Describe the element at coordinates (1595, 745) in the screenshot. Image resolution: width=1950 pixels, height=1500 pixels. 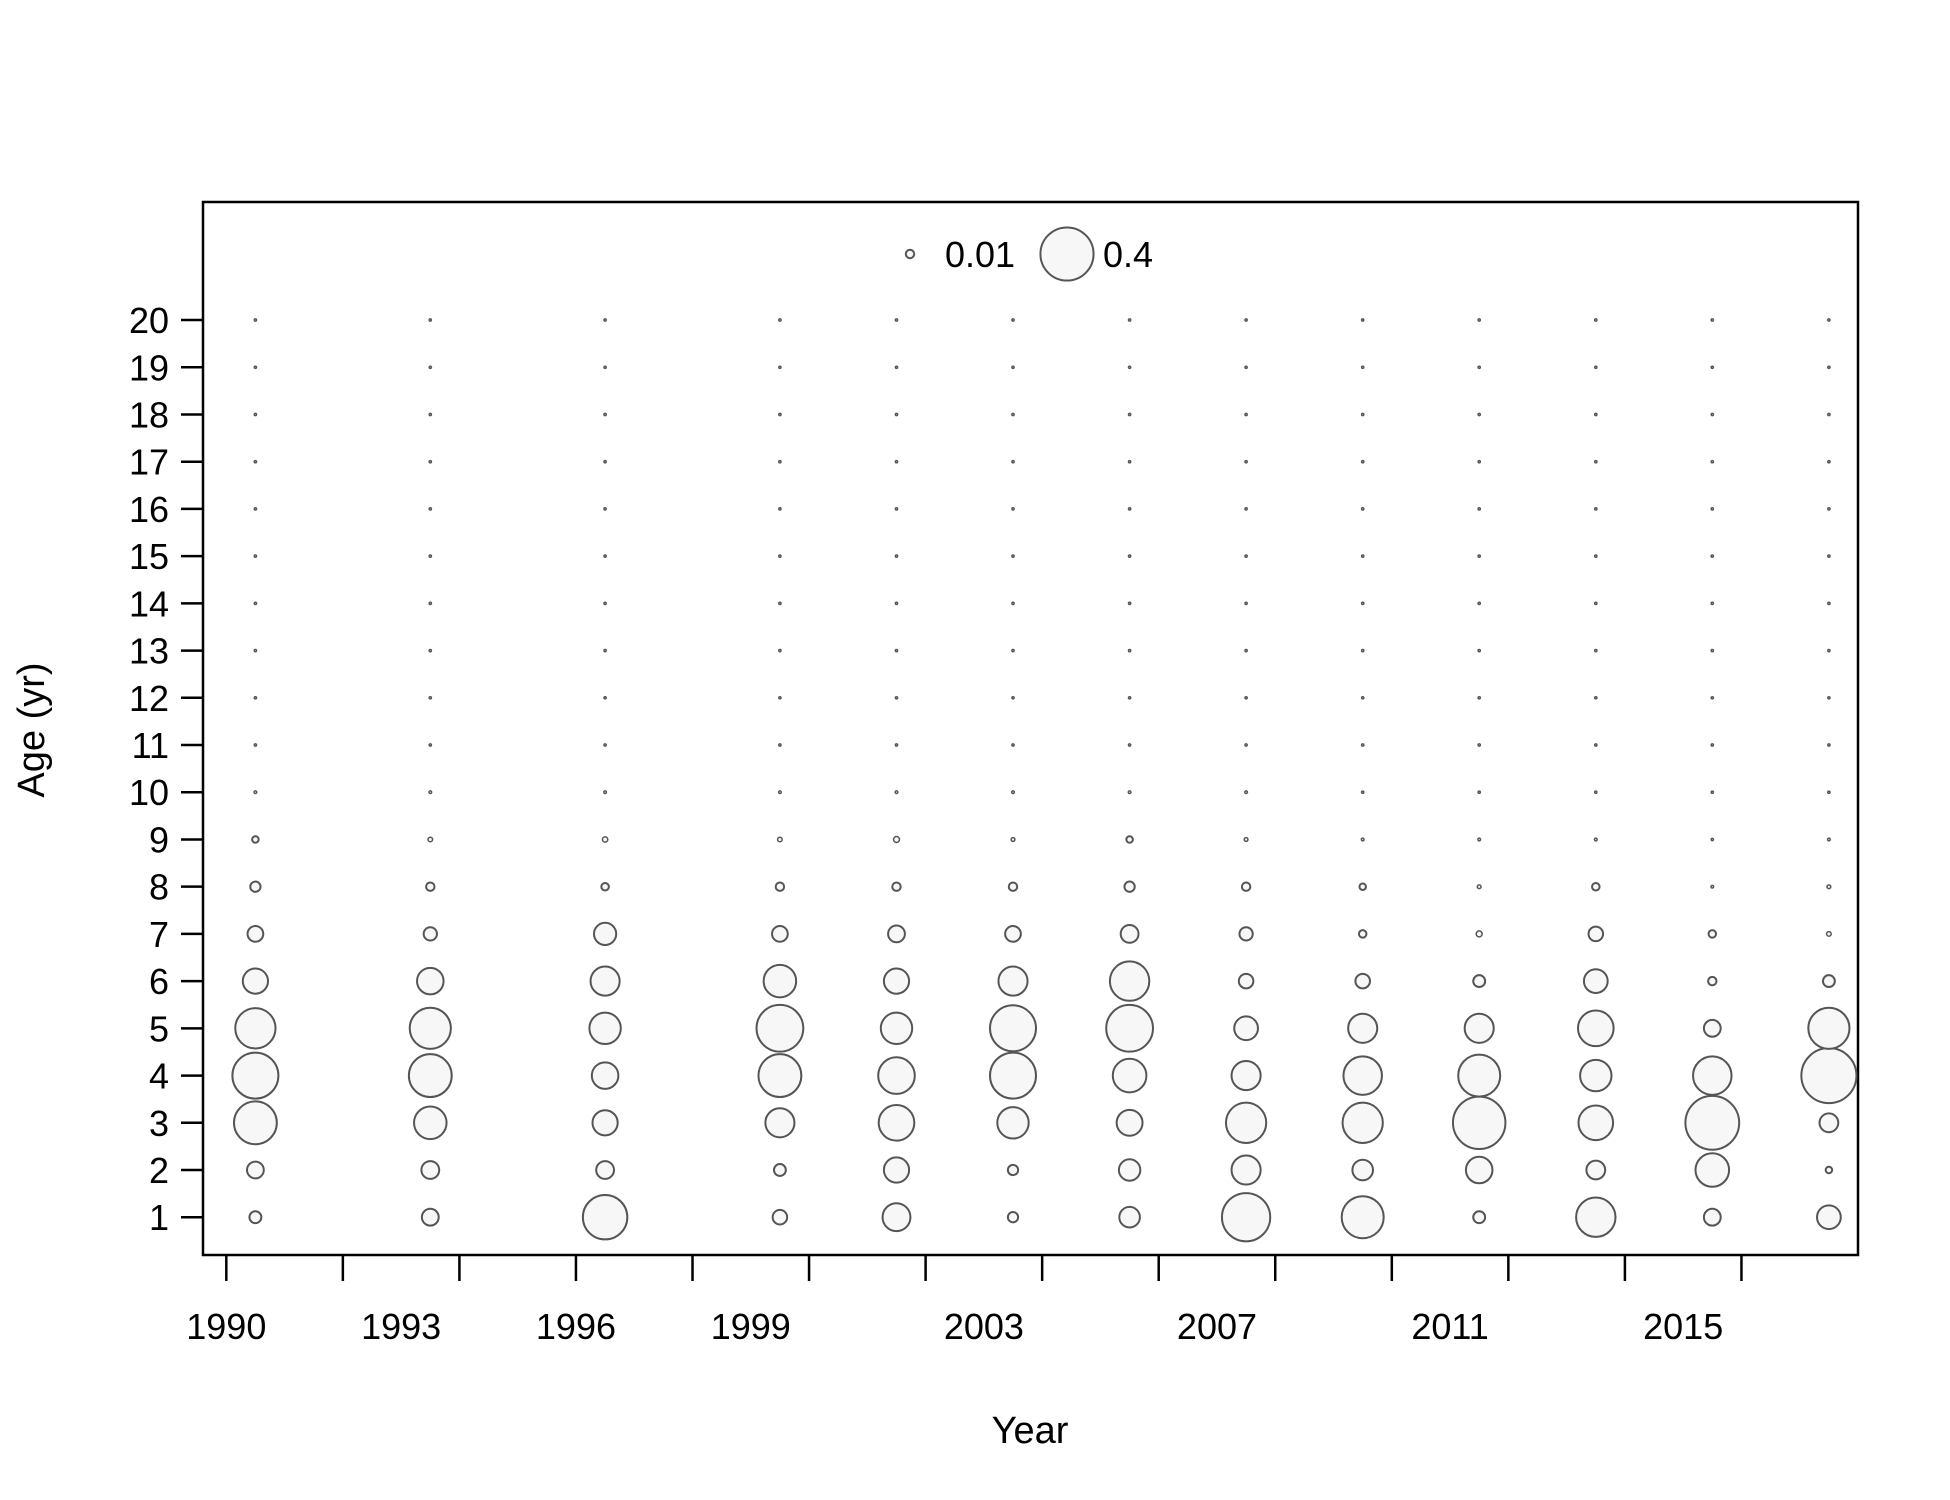
I see `bubble-2013.5-age-11` at that location.